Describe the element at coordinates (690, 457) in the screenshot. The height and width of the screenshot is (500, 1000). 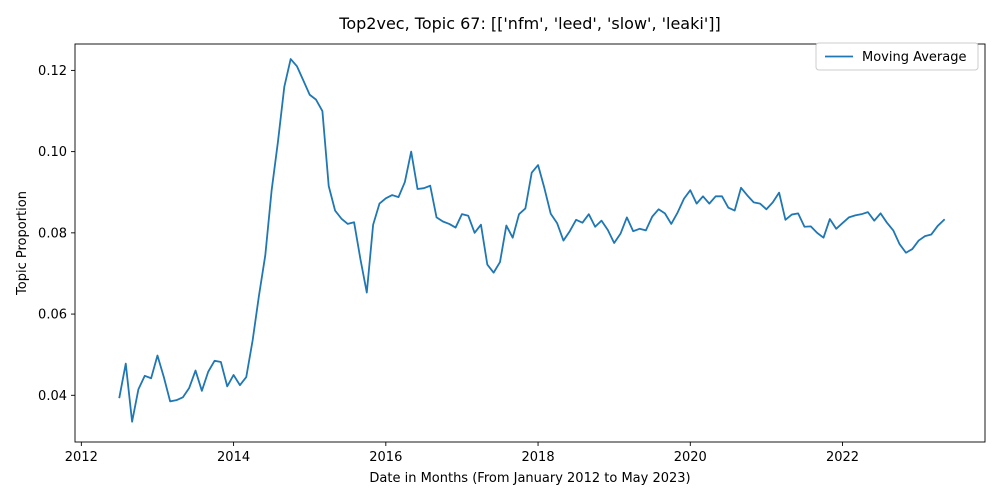
I see `x-tick-label: 2020` at that location.